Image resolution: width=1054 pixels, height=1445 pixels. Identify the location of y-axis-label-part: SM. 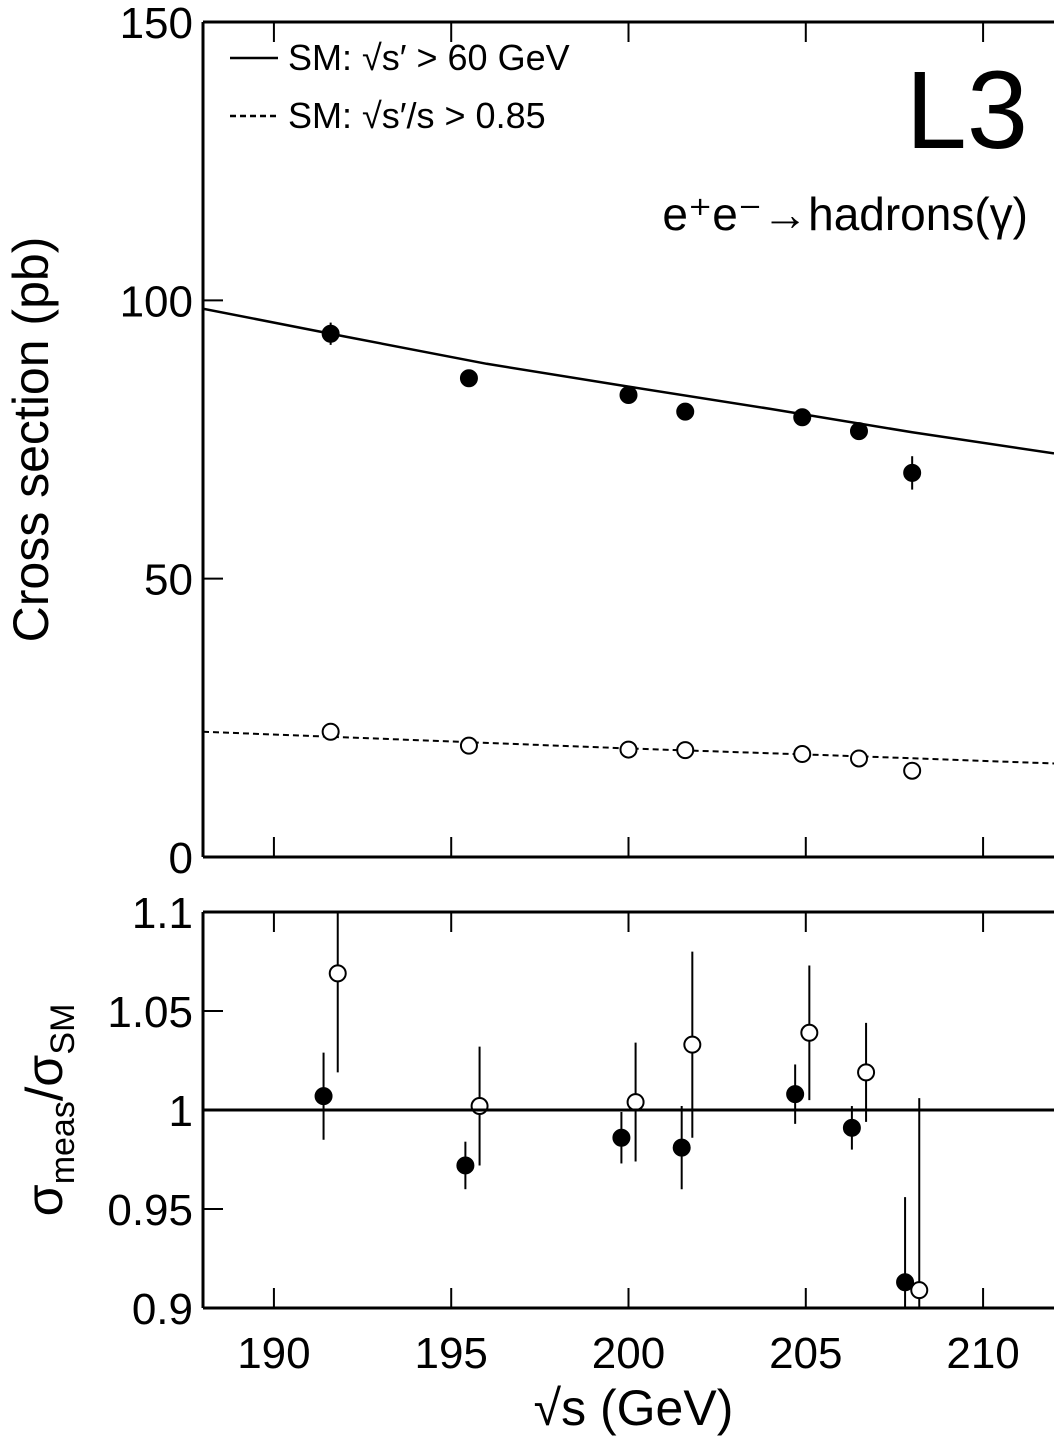
(63, 1029).